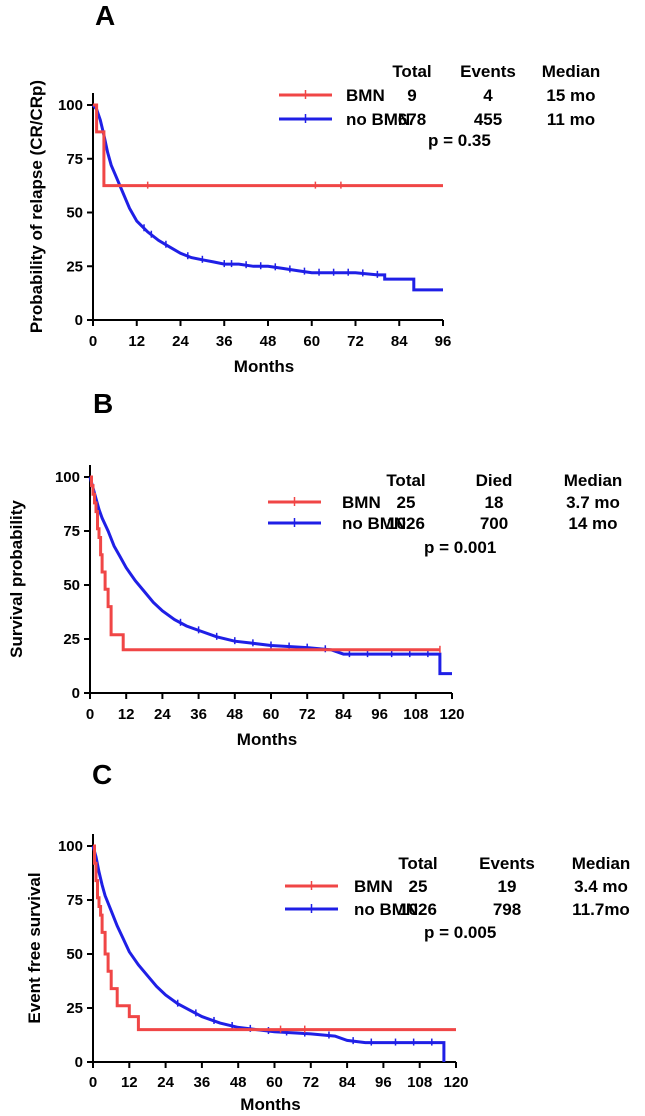 The width and height of the screenshot is (645, 1116). What do you see at coordinates (459, 140) in the screenshot?
I see `p-value: p = 0.35` at bounding box center [459, 140].